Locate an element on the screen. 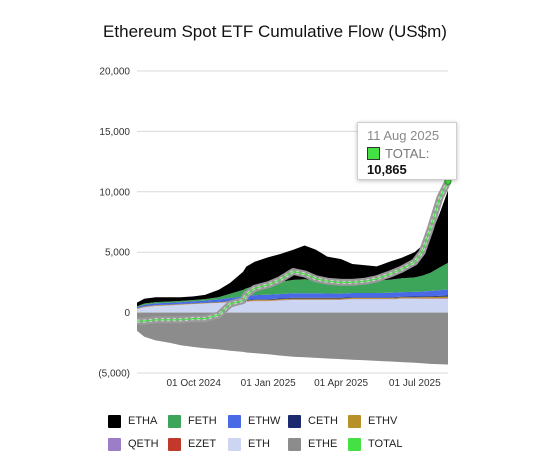  area-feth is located at coordinates (292, 285).